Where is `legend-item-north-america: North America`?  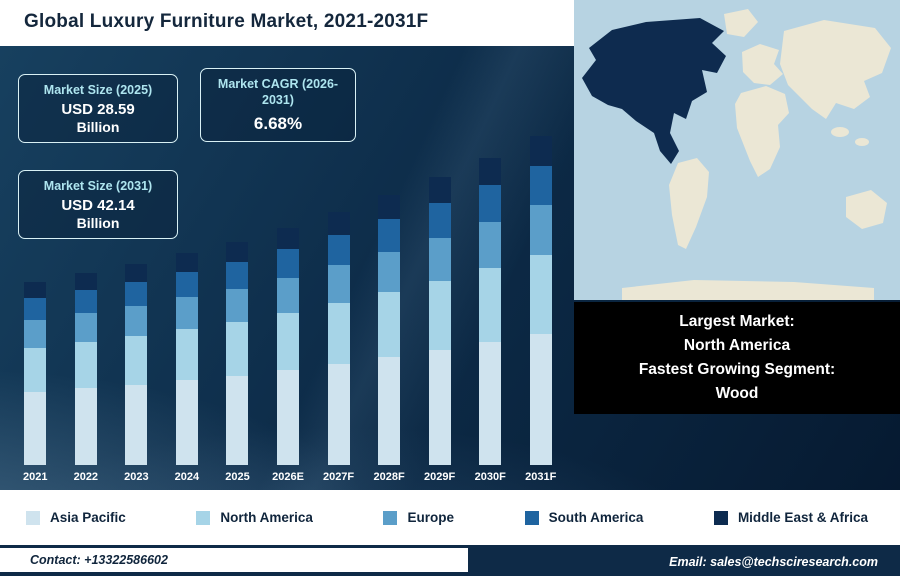
legend-item-north-america: North America is located at coordinates (254, 517).